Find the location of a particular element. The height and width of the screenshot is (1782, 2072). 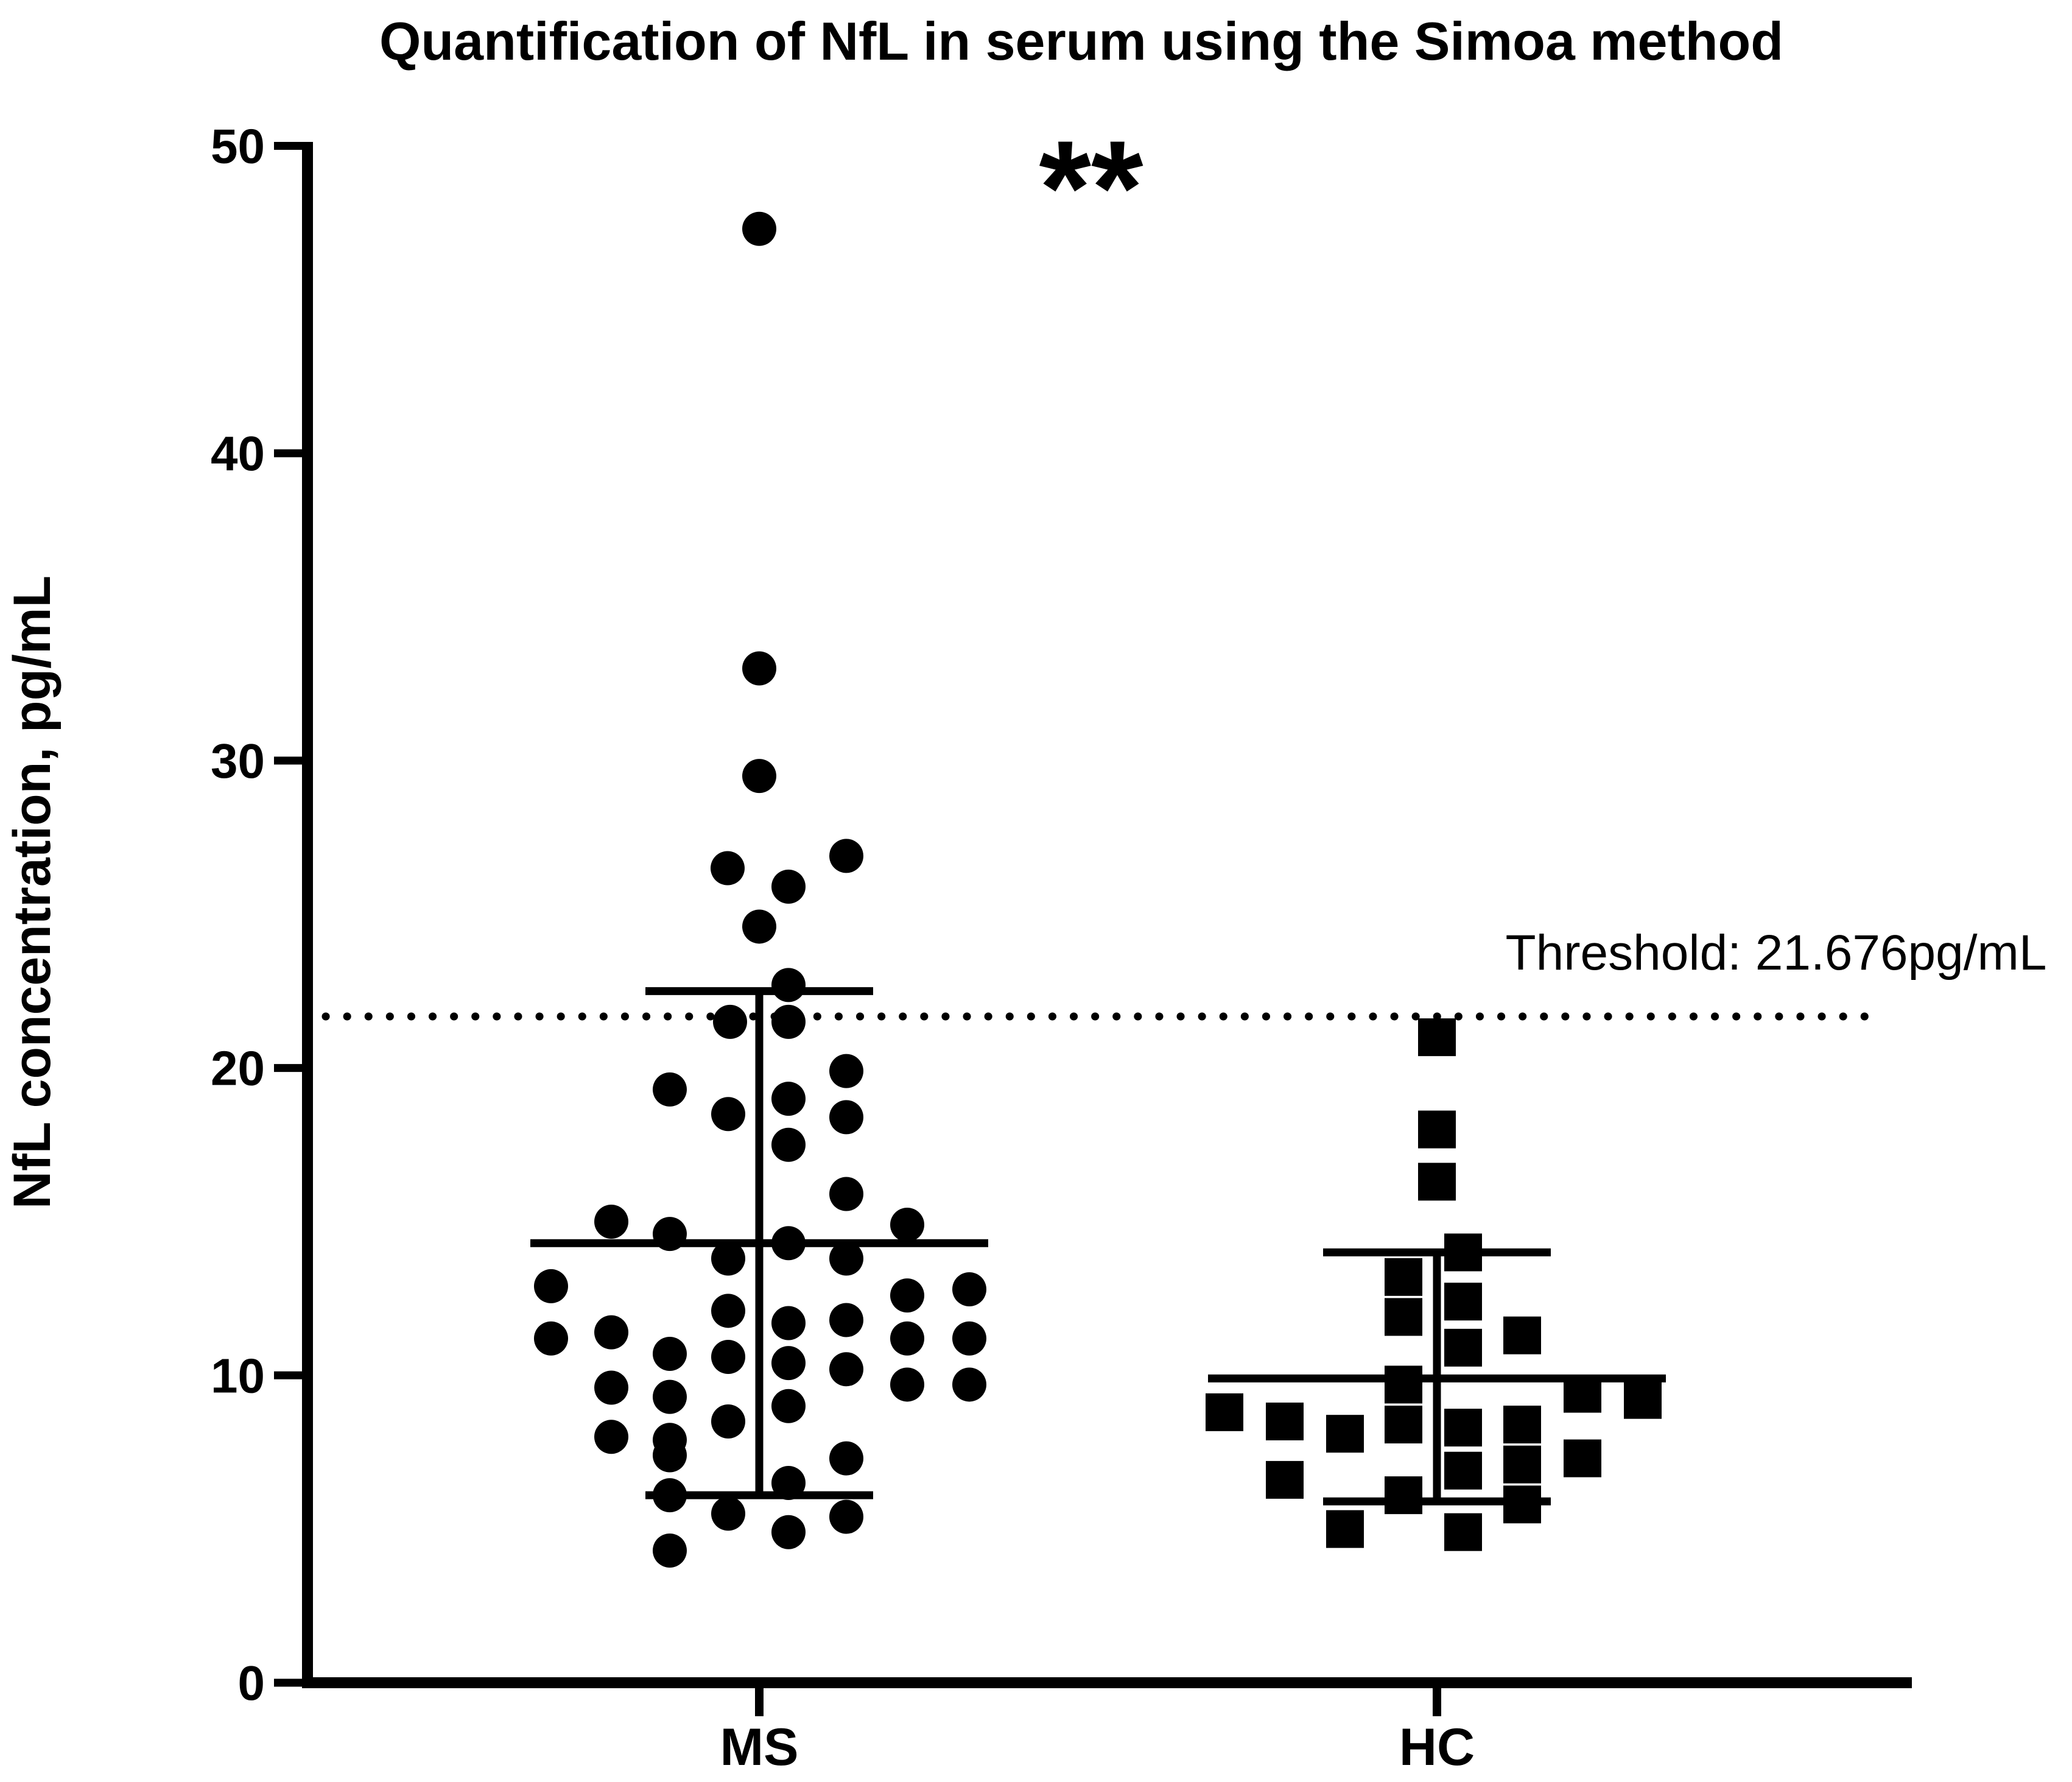

y-axis-tick-label: 50 is located at coordinates (238, 146).